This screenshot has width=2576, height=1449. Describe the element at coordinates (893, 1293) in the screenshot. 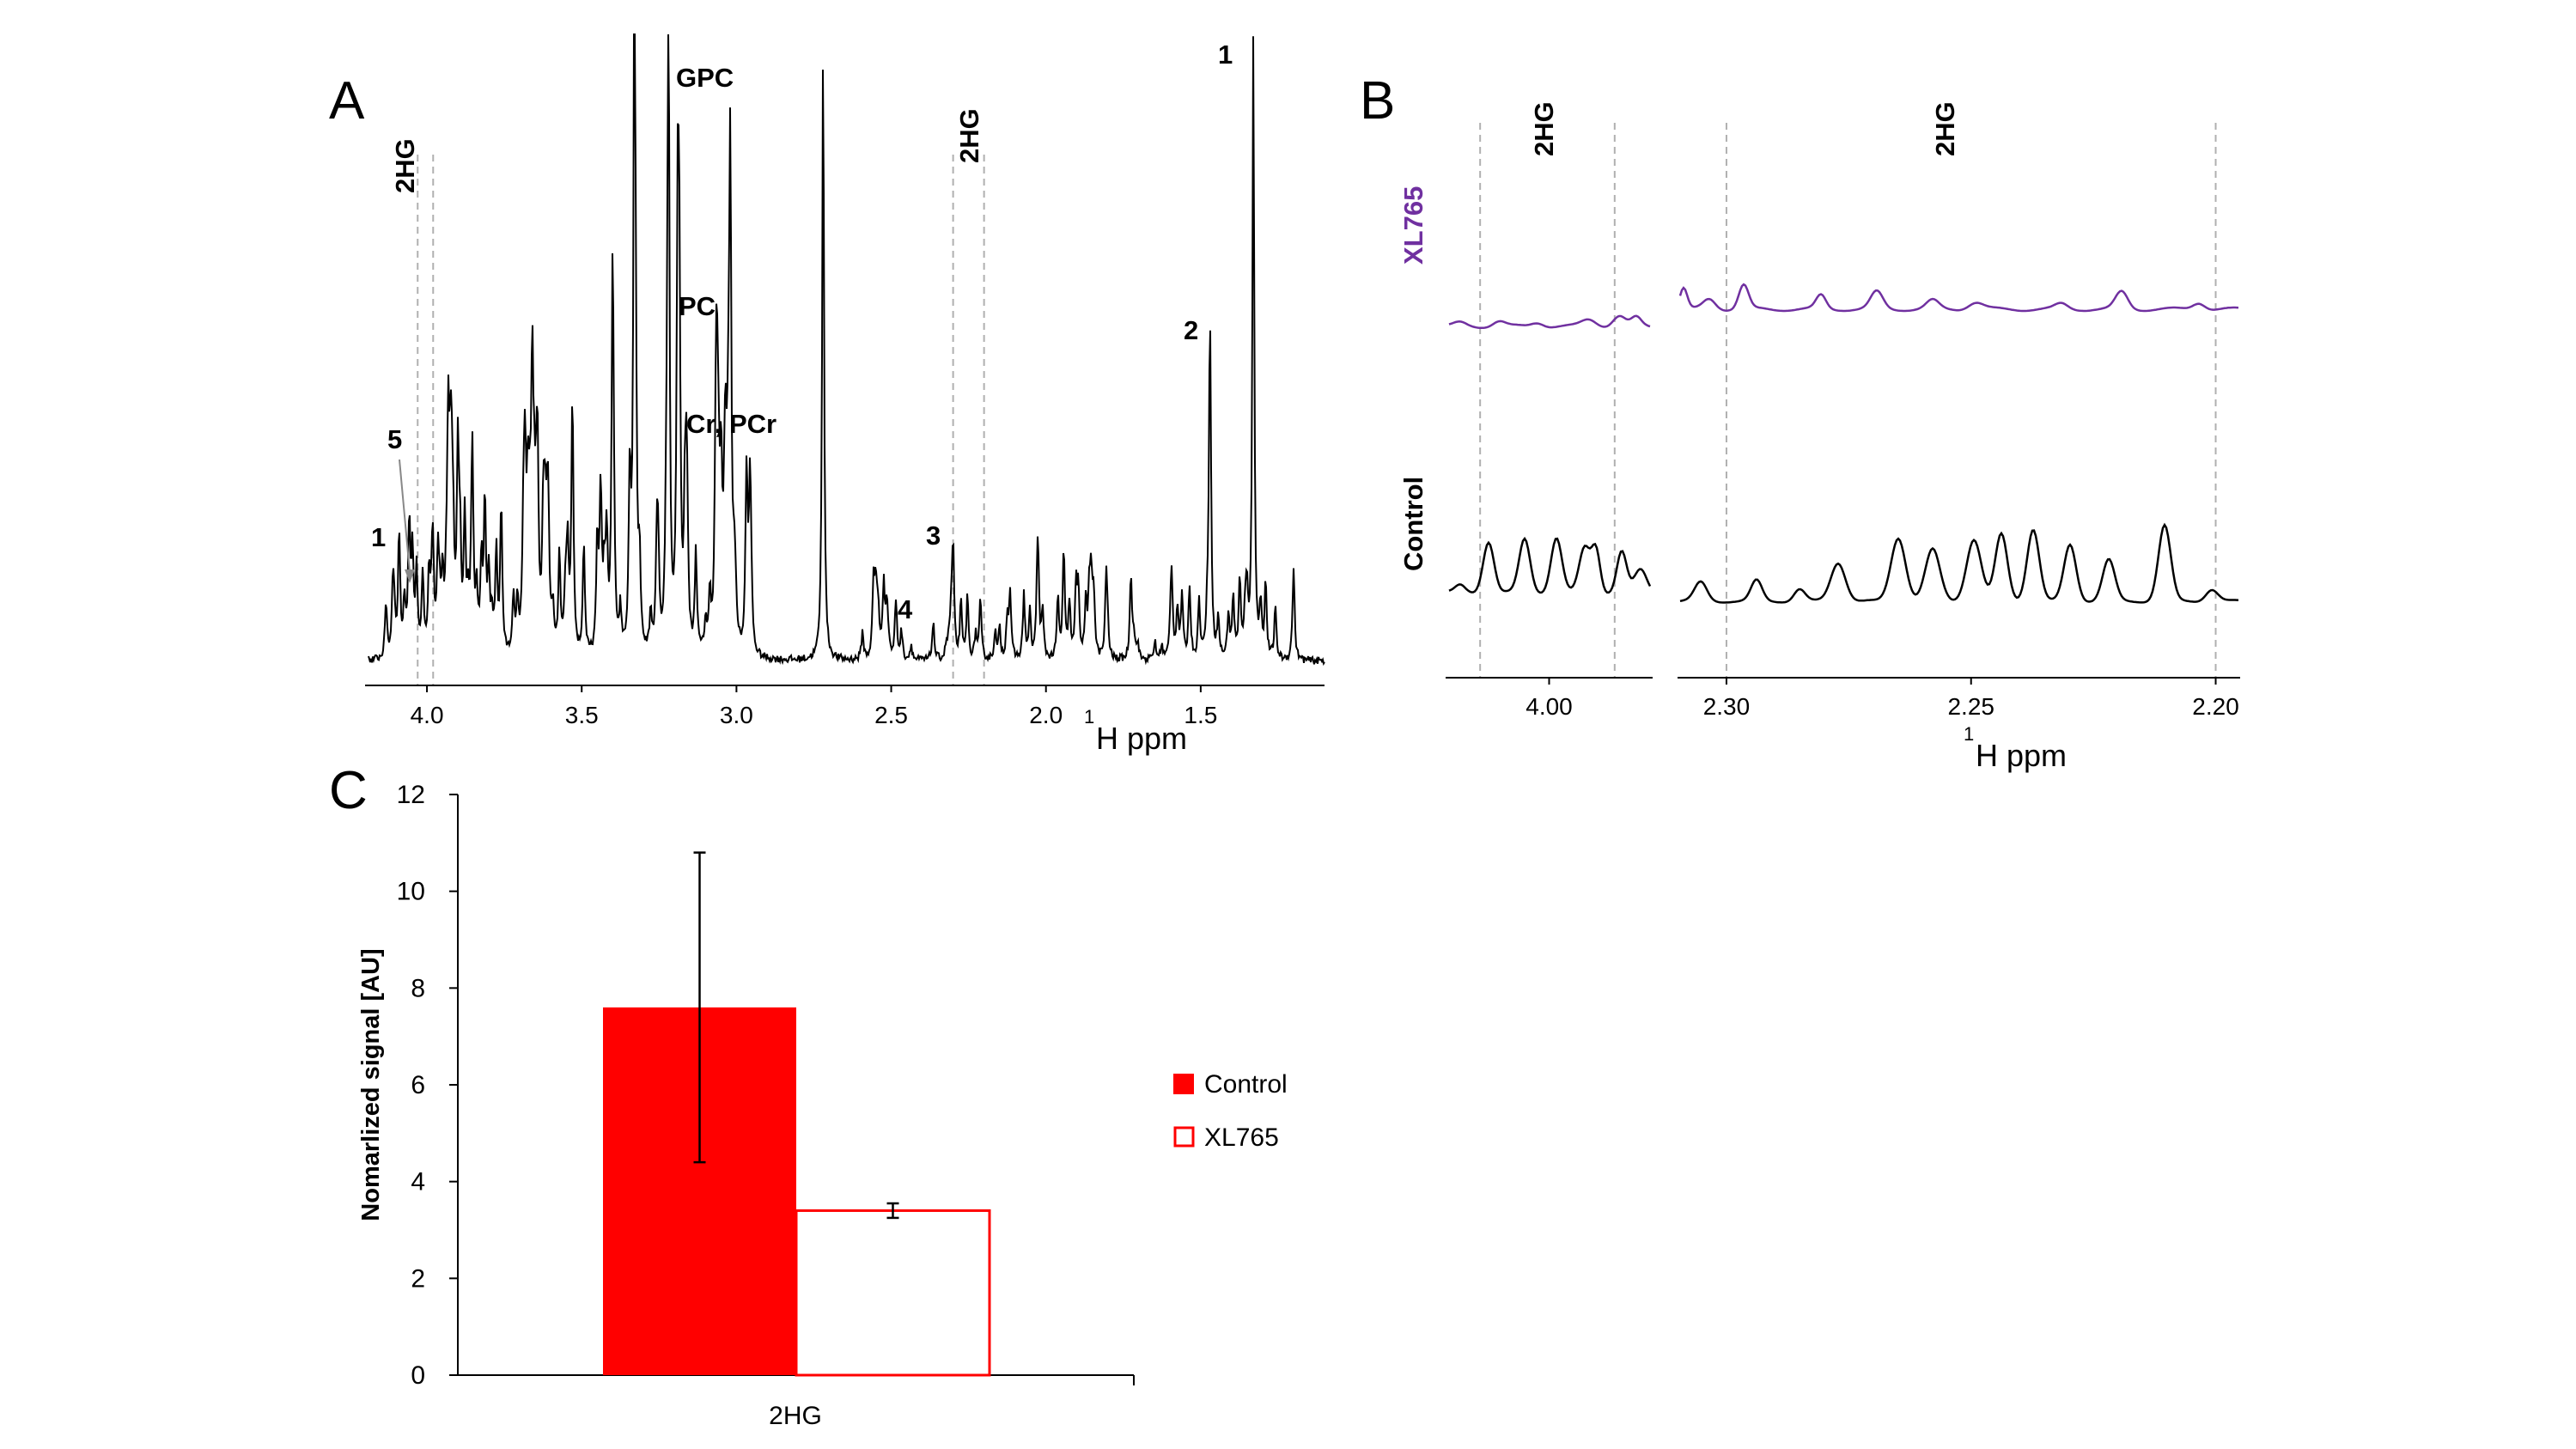

I see `bar-xl765-2hg` at that location.